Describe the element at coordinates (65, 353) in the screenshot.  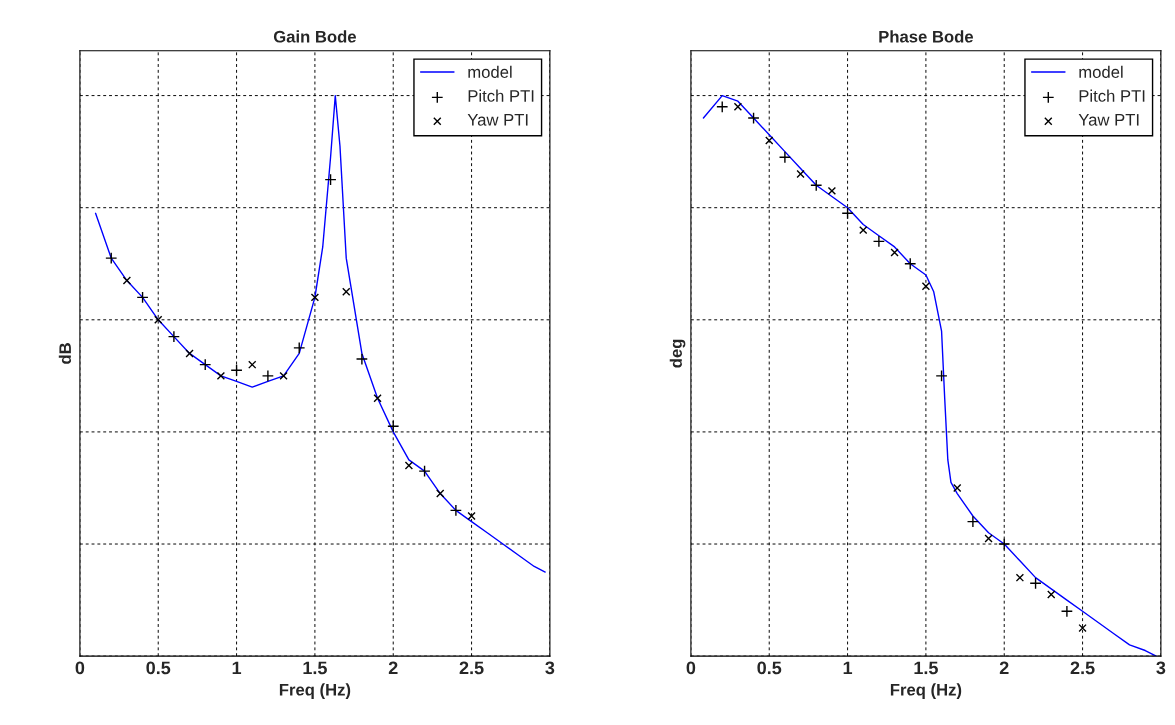
I see `y-axis-title: dB` at that location.